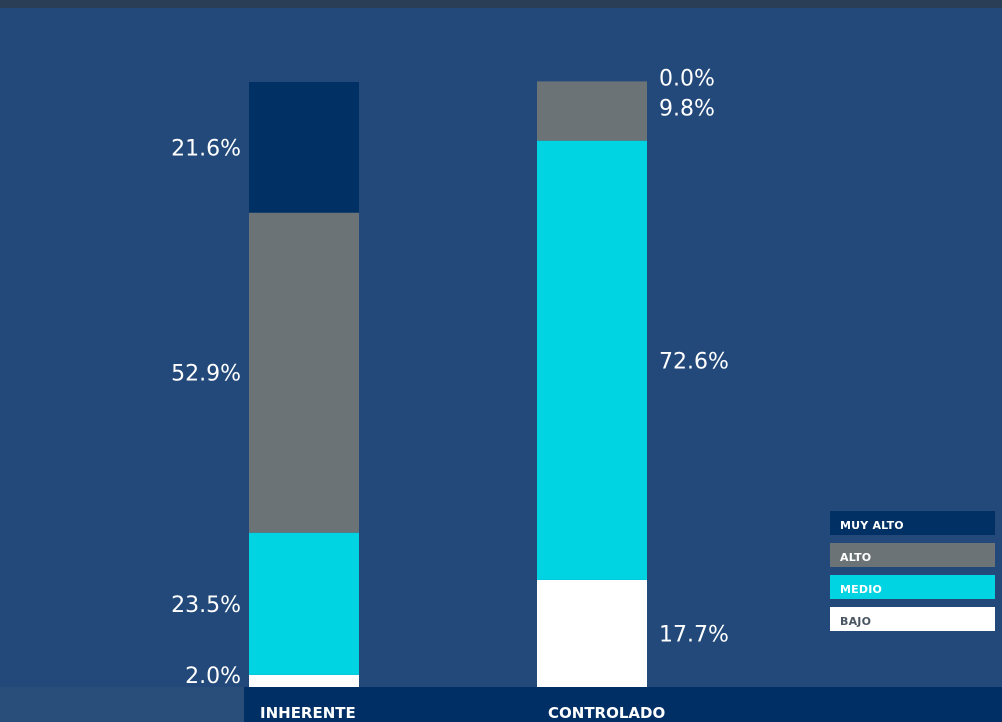 The height and width of the screenshot is (722, 1002). What do you see at coordinates (912, 523) in the screenshot?
I see `legend-item-muy-alto: MUY ALTO` at bounding box center [912, 523].